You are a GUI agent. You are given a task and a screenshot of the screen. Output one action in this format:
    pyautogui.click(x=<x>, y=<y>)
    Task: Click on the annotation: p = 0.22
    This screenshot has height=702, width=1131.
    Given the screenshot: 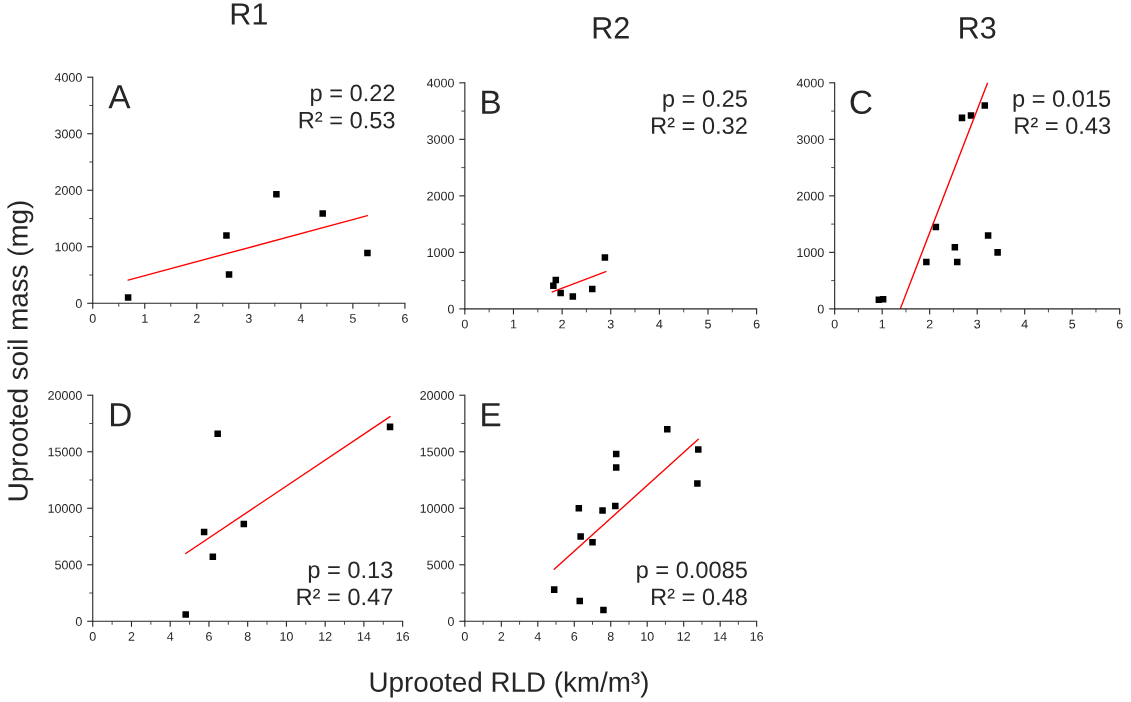 What is the action you would take?
    pyautogui.click(x=353, y=95)
    